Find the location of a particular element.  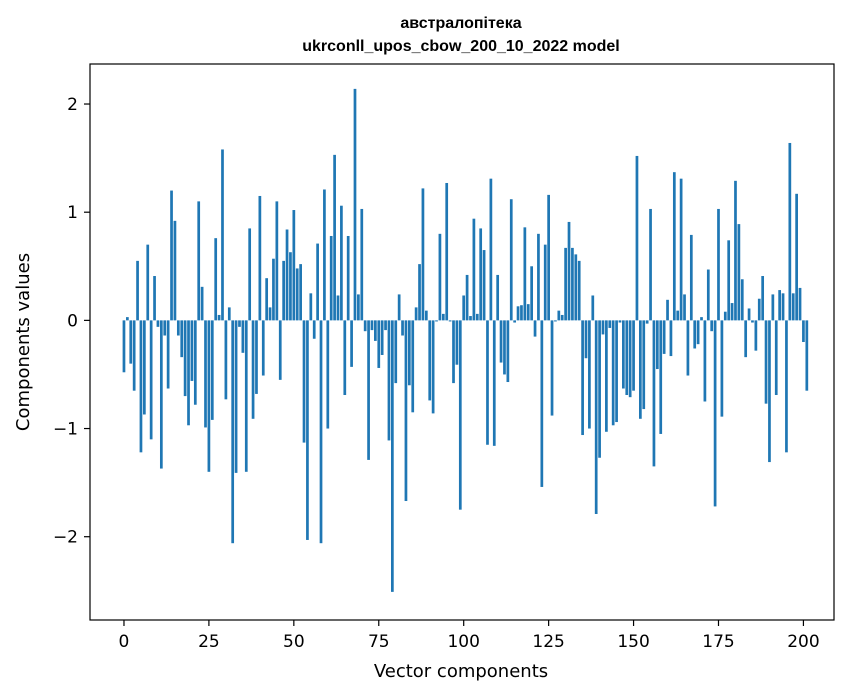

y-tick-label: 2 is located at coordinates (72, 105).